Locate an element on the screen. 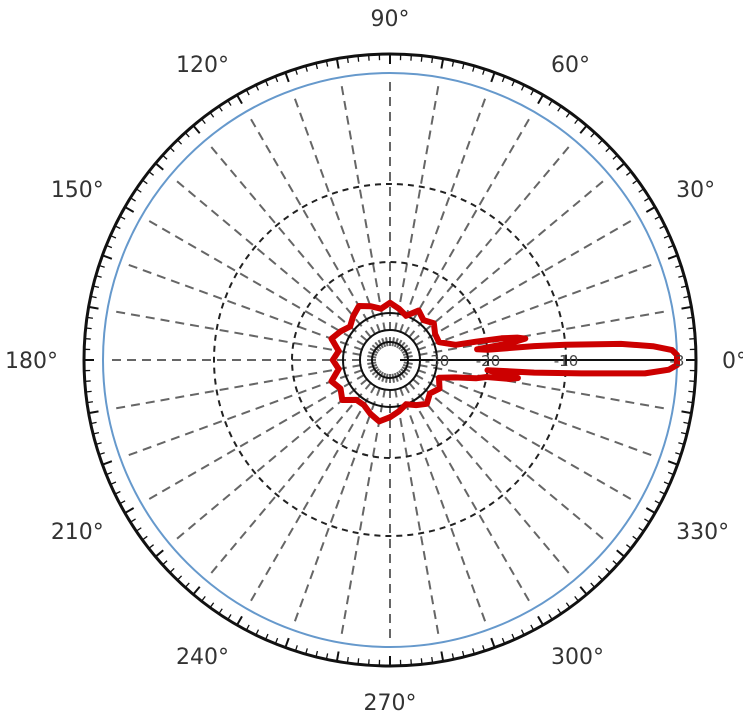 The image size is (743, 711). angle-tick-label: 180° is located at coordinates (31, 361).